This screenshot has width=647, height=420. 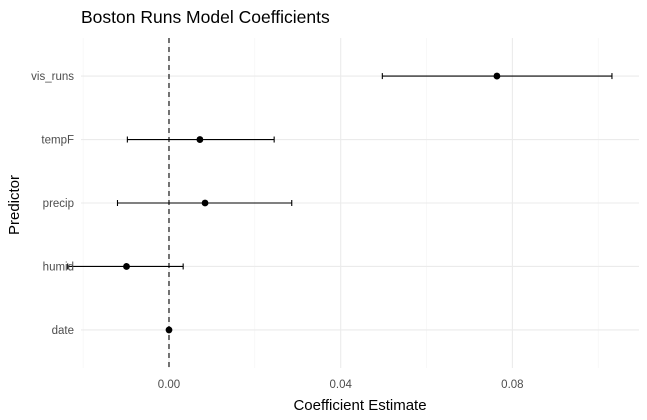 What do you see at coordinates (200, 139) in the screenshot?
I see `point-tempF` at bounding box center [200, 139].